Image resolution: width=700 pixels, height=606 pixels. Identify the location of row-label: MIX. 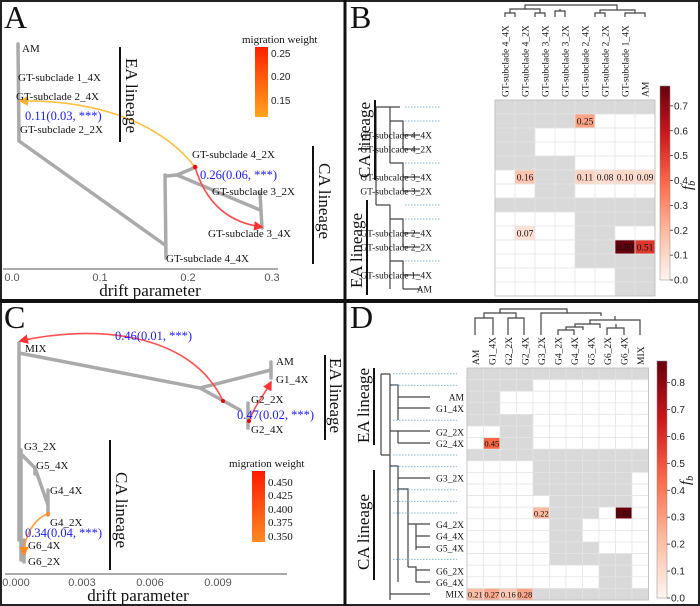
(455, 596).